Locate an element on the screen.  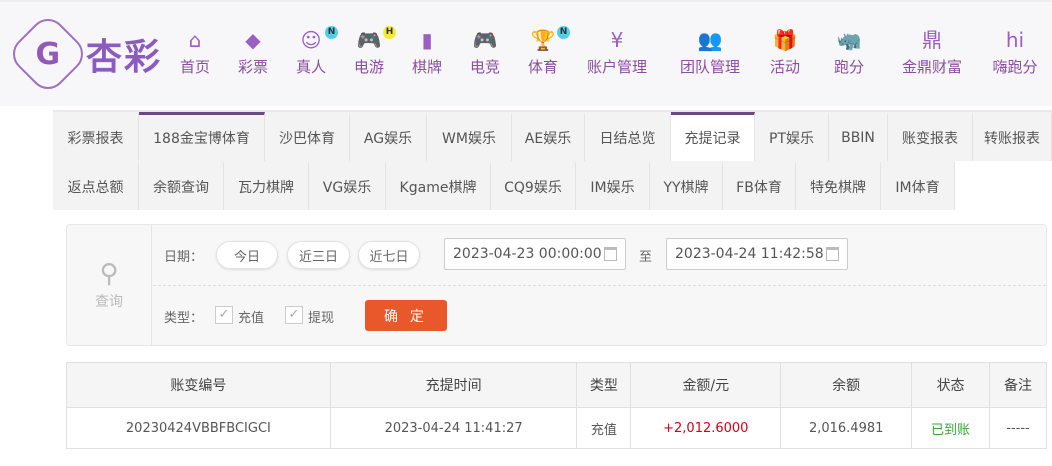
start-date-input: 2023-04-23 00:00:00 is located at coordinates (535, 254).